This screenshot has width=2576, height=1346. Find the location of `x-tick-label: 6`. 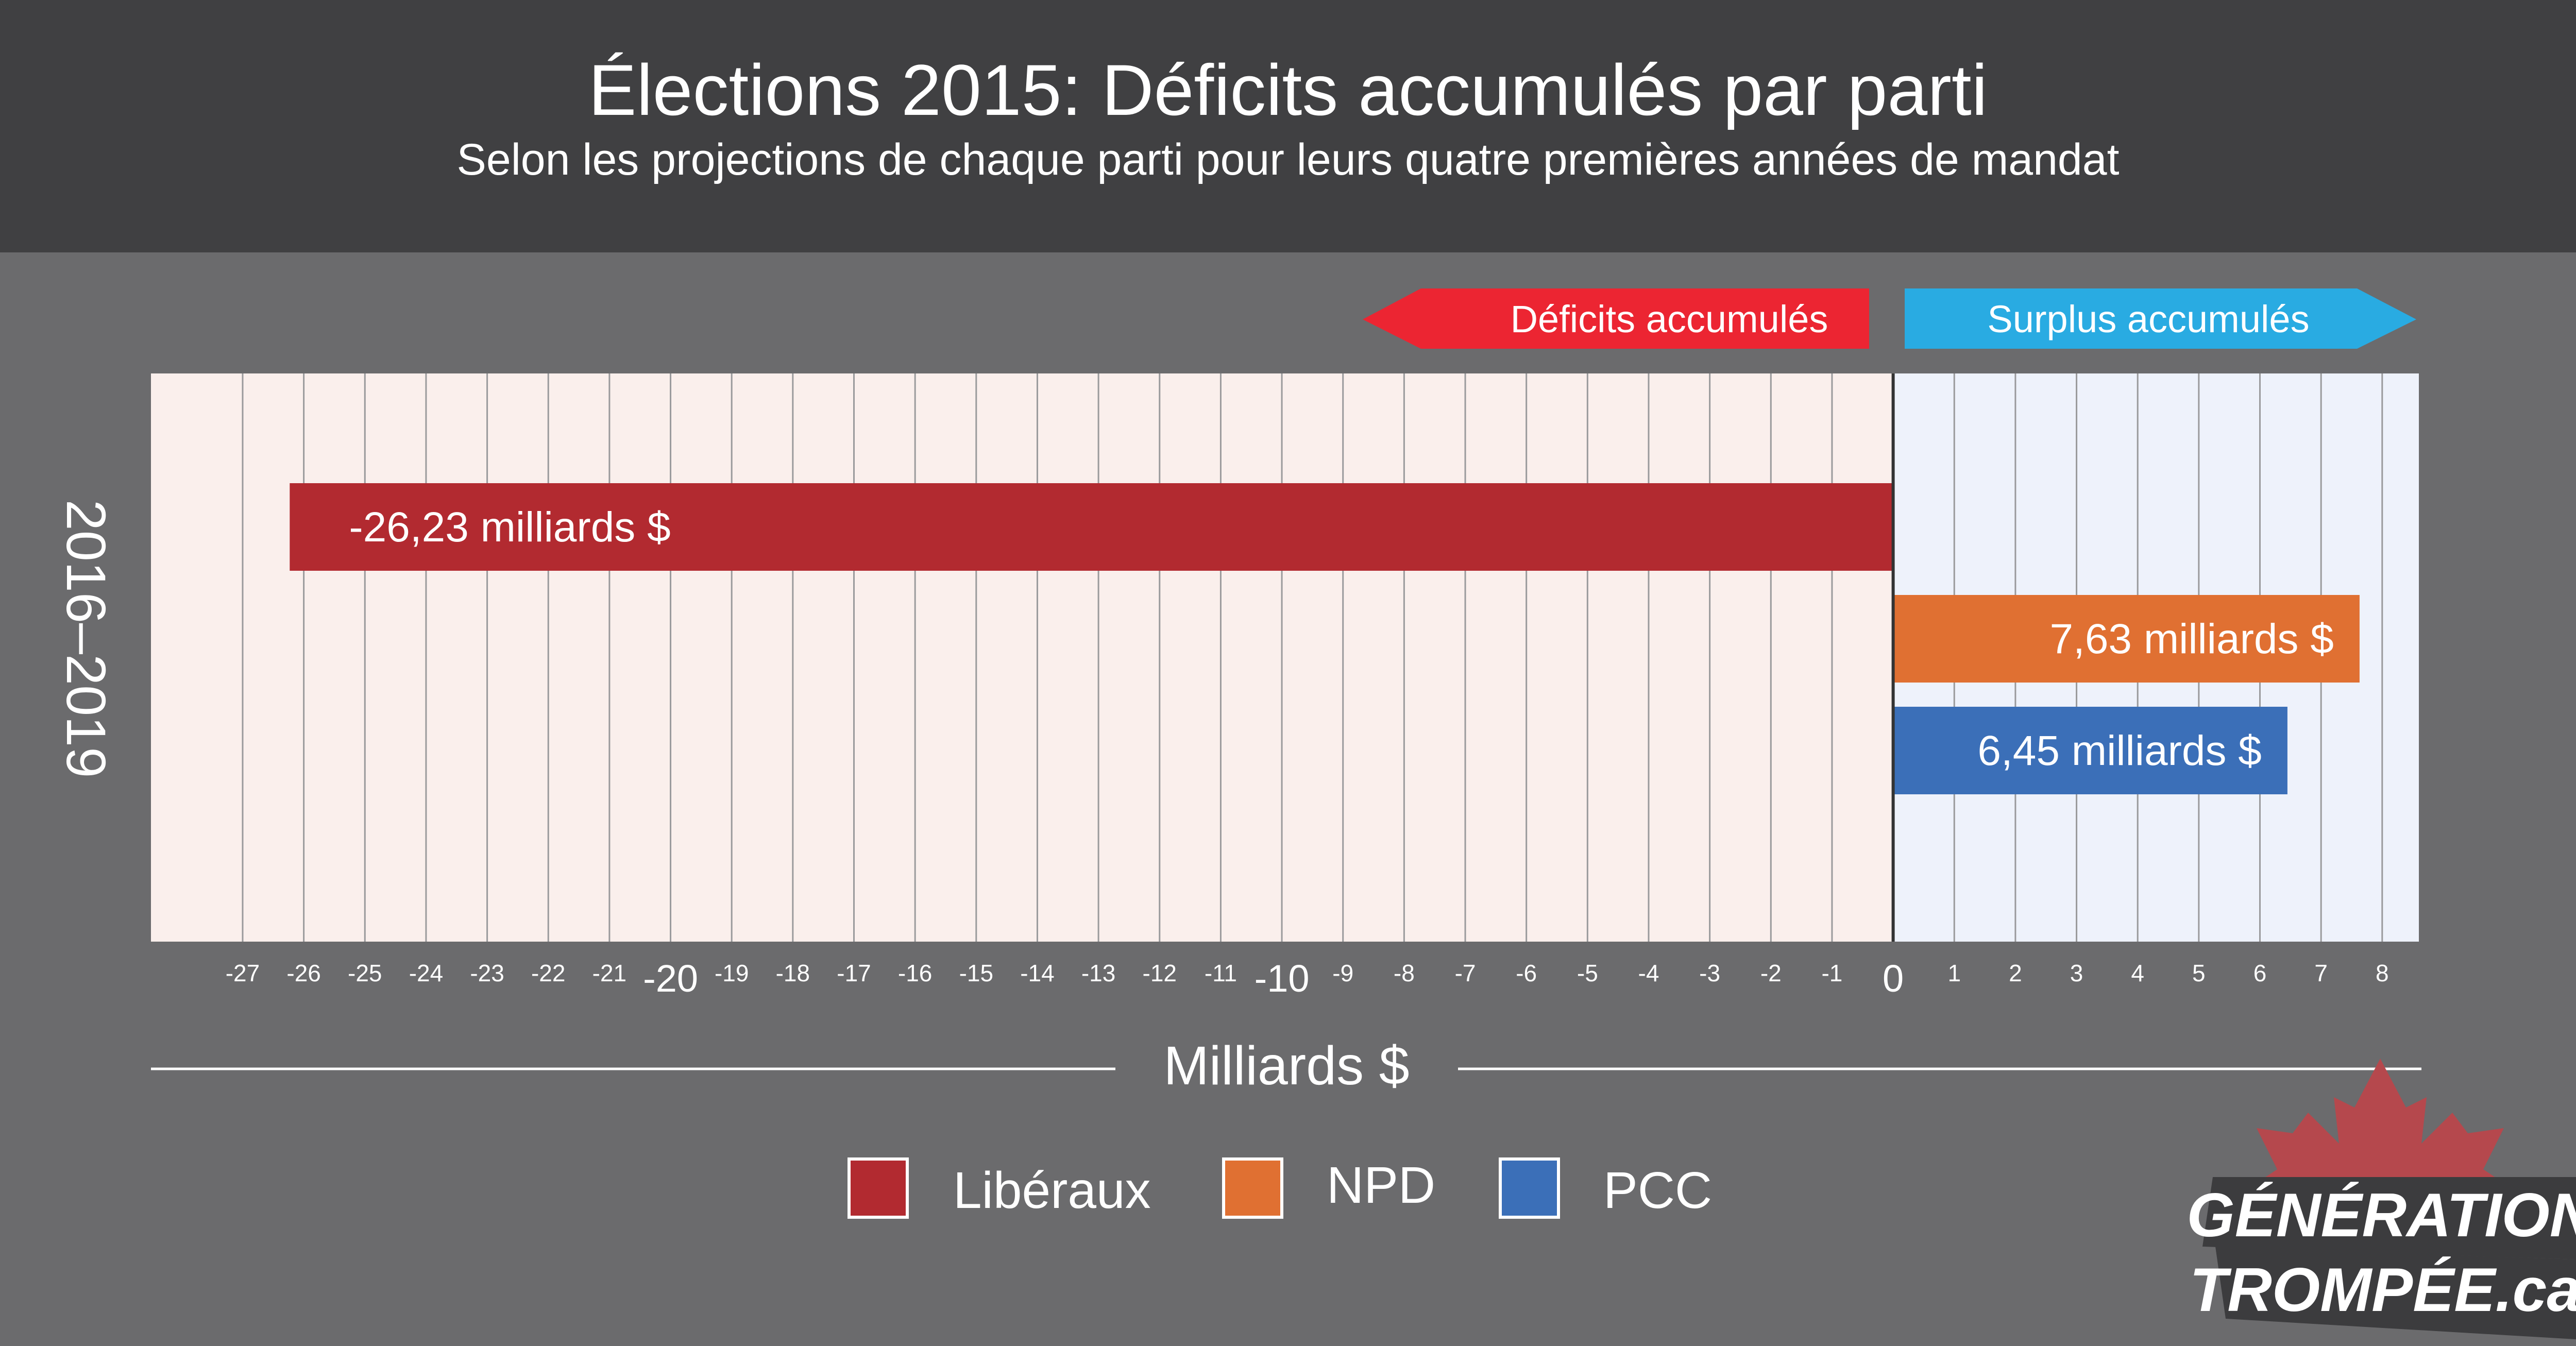

x-tick-label: 6 is located at coordinates (2260, 973).